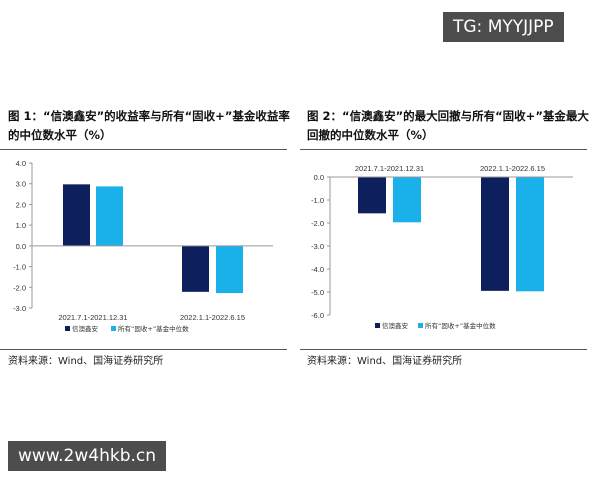 Image resolution: width=600 pixels, height=480 pixels. What do you see at coordinates (92, 317) in the screenshot?
I see `chart1-category-label: 2021.7.1-2021.12.31` at bounding box center [92, 317].